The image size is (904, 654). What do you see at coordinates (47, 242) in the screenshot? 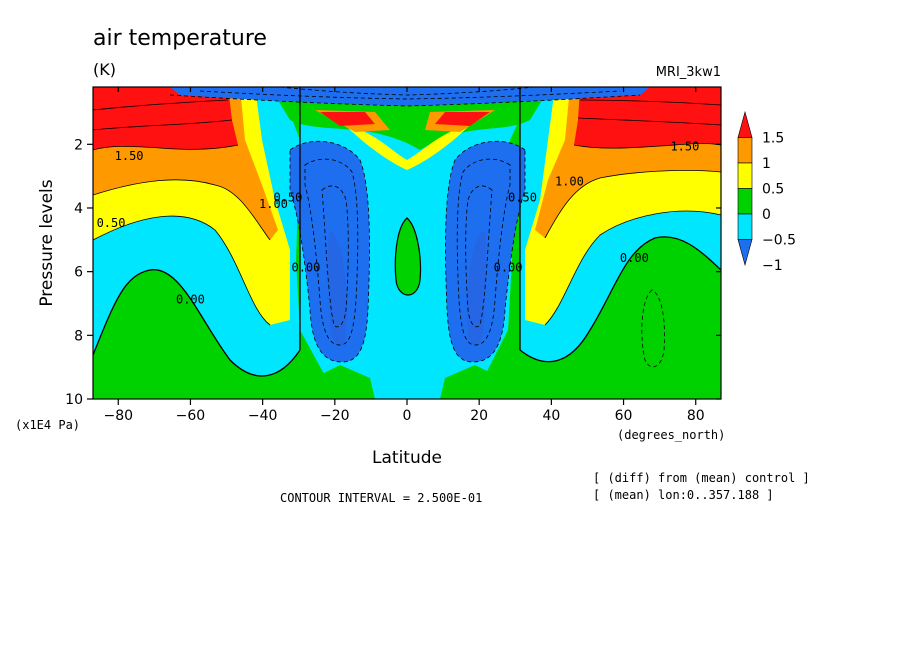
I see `y-axis-title: Pressure levels` at bounding box center [47, 242].